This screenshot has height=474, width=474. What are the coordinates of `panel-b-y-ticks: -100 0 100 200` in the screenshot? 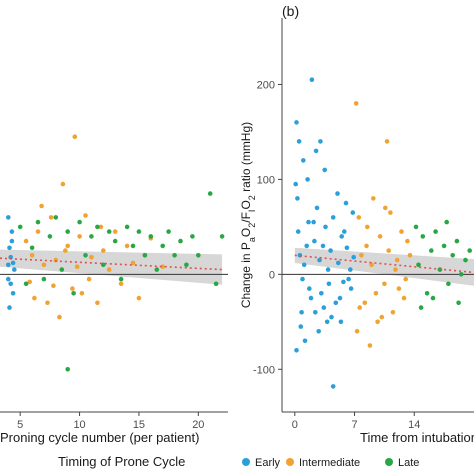 It's located at (267, 227).